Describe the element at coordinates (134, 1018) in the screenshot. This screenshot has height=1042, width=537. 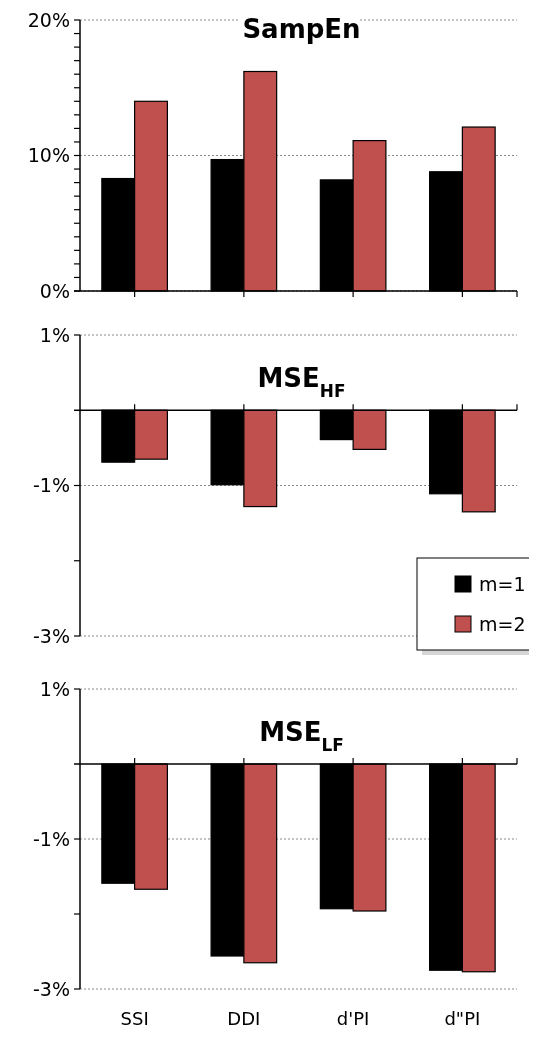
I see `x-tick-label: SSI` at that location.